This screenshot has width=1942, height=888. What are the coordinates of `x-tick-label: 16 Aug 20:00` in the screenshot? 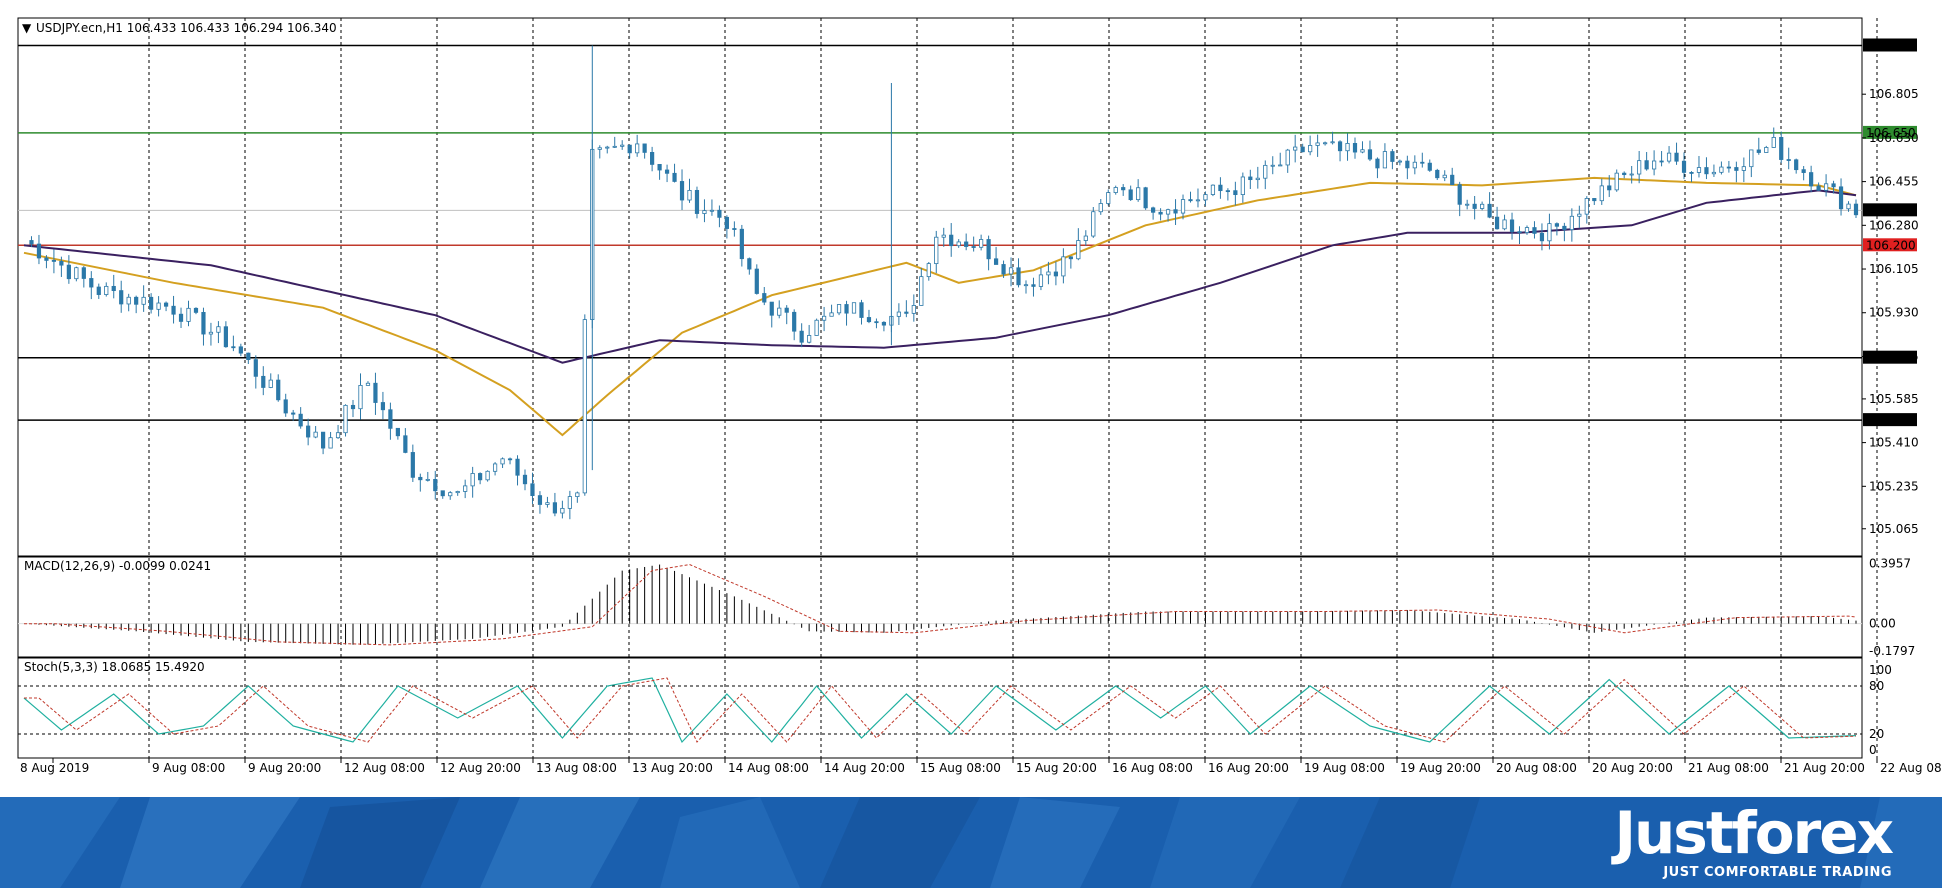 It's located at (1248, 768).